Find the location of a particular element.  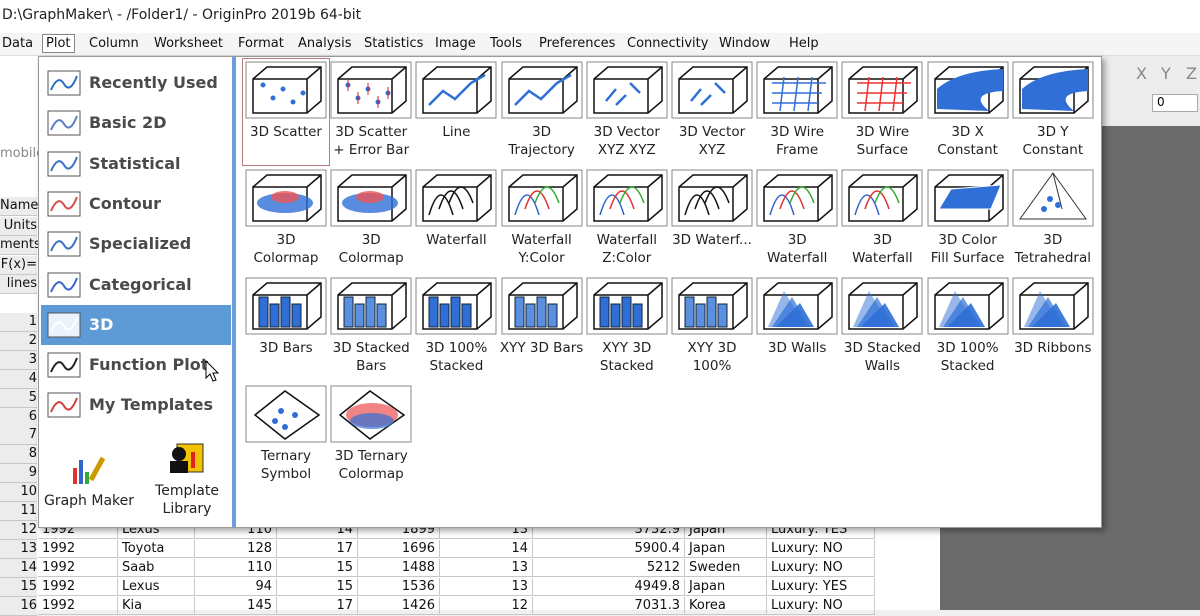

row-number: 16 is located at coordinates (18, 606).